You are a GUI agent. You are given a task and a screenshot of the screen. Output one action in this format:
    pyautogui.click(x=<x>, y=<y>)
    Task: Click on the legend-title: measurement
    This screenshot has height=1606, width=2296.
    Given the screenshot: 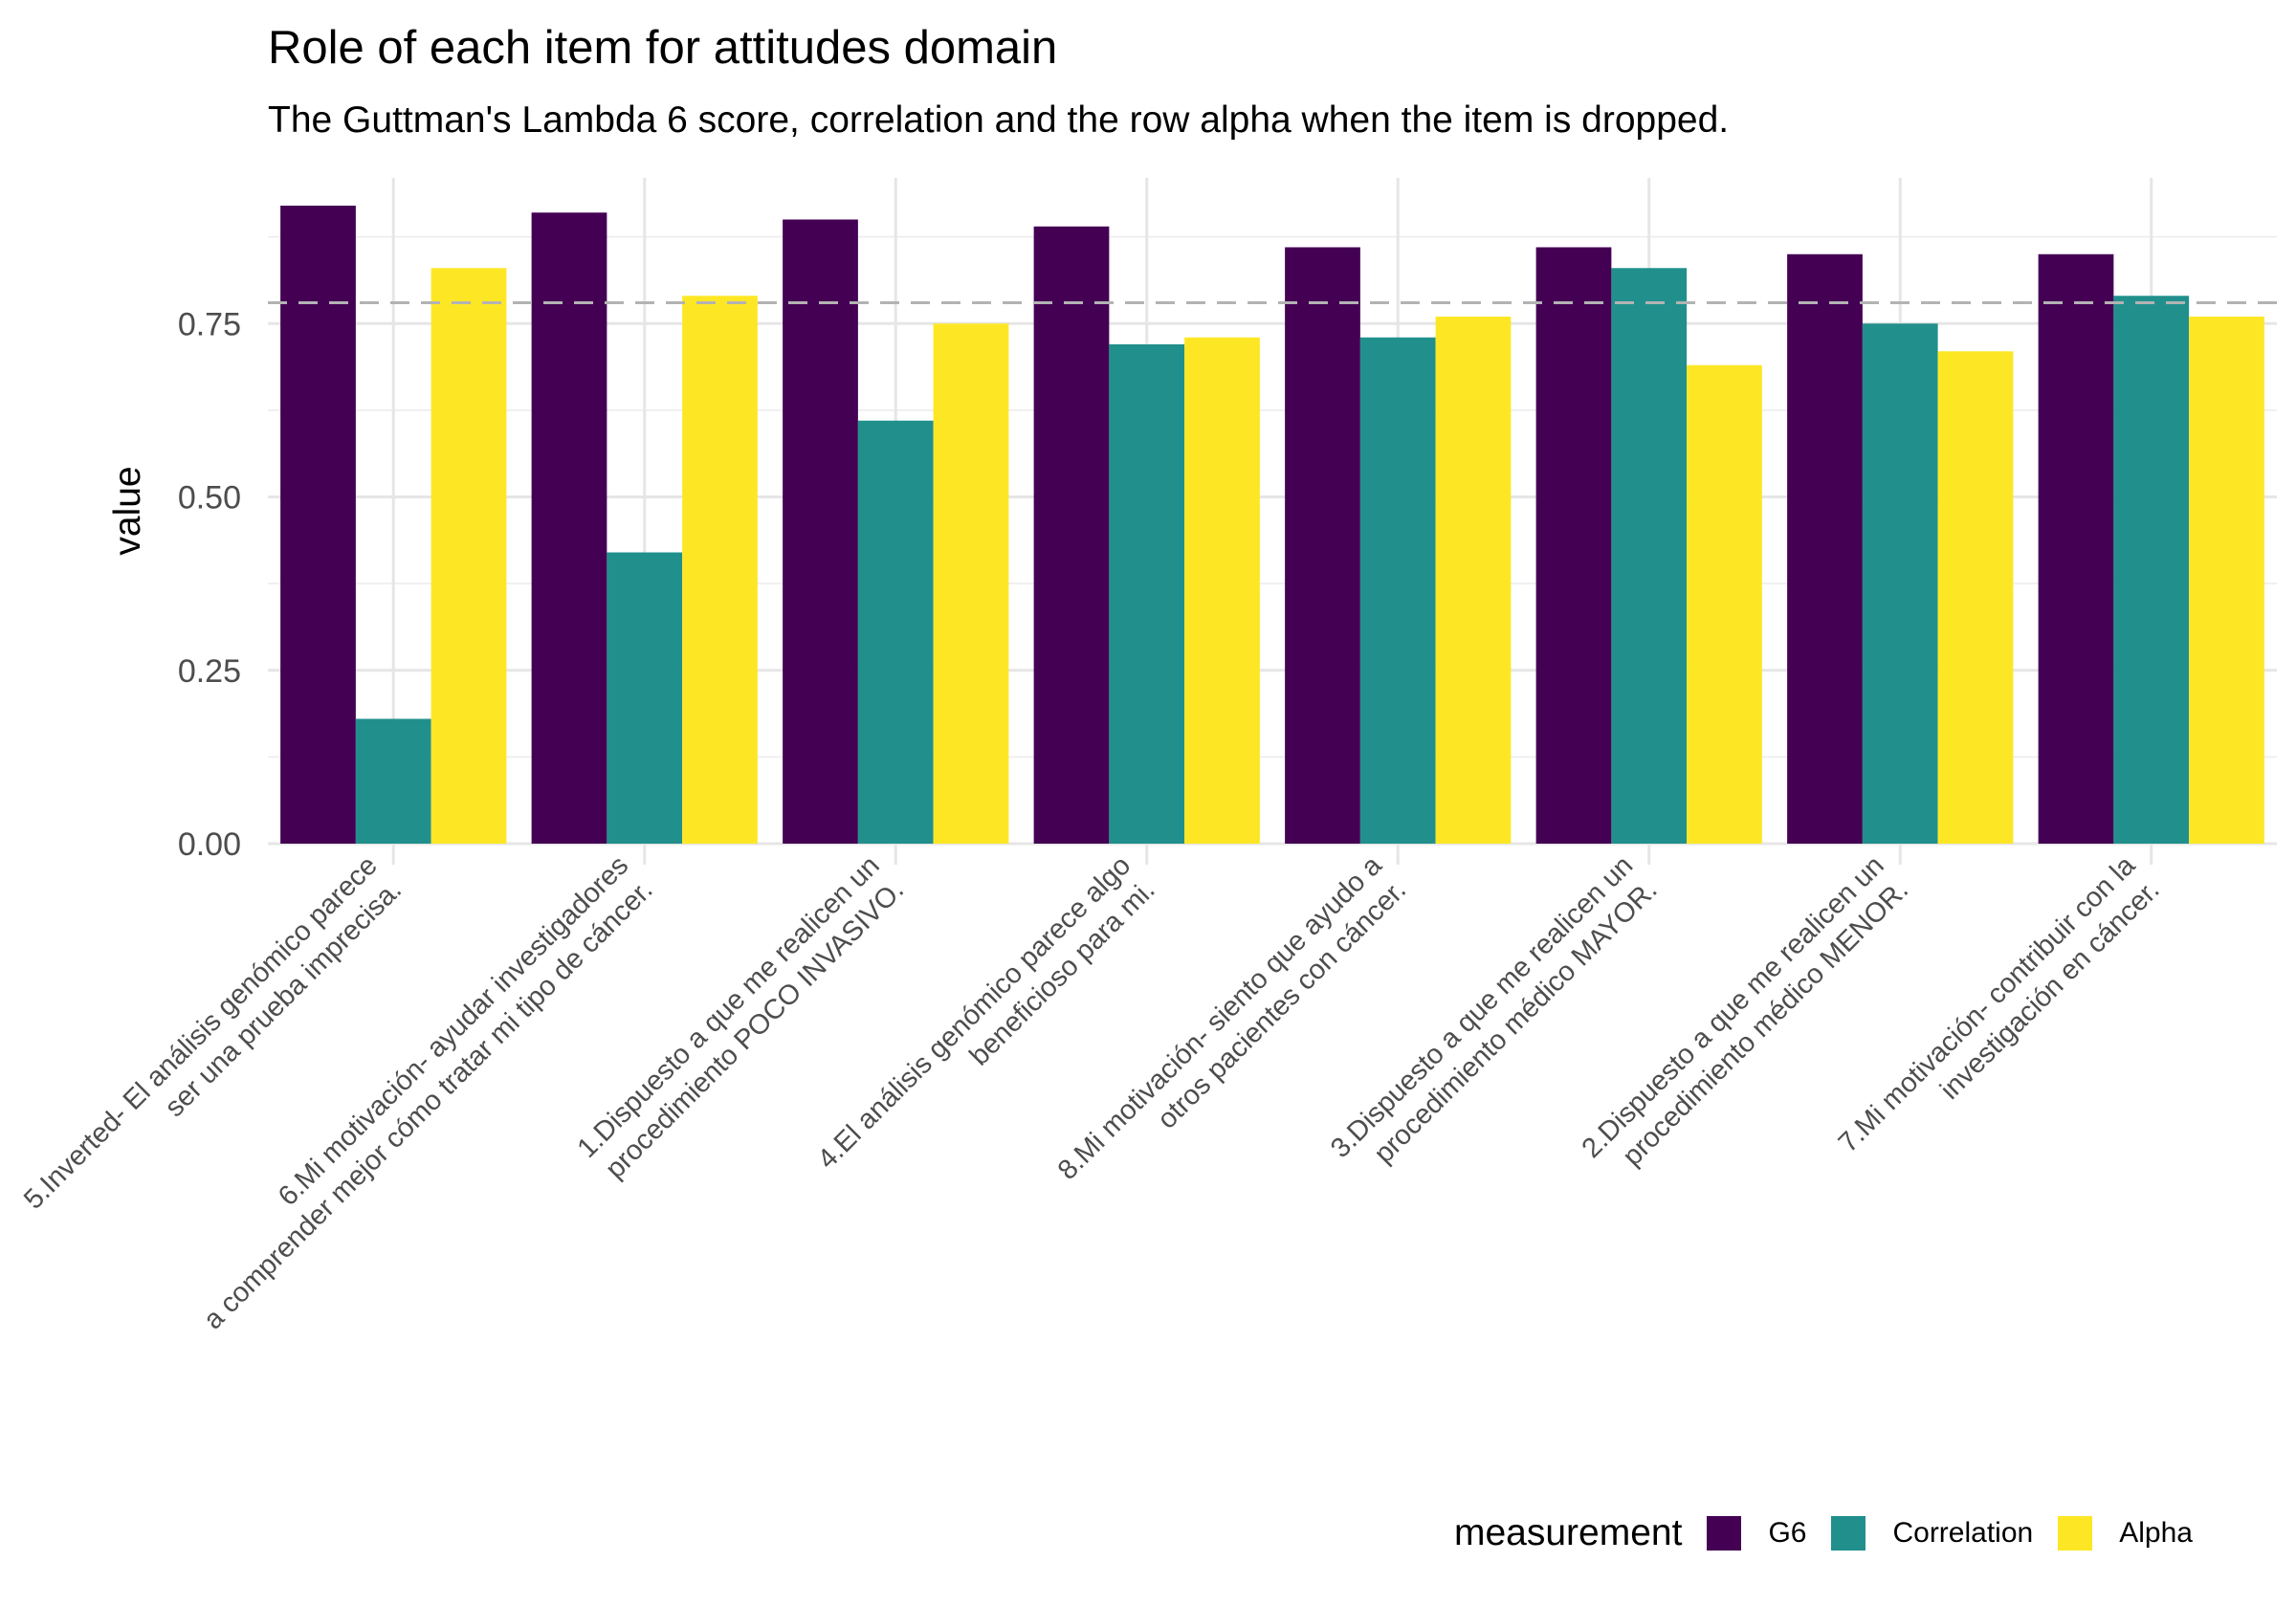 What is the action you would take?
    pyautogui.click(x=1568, y=1532)
    